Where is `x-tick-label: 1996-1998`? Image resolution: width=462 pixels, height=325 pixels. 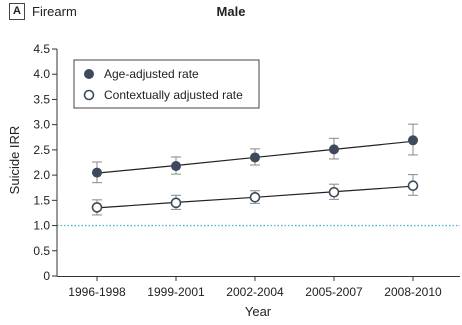 x-tick-label: 1996-1998 is located at coordinates (97, 292).